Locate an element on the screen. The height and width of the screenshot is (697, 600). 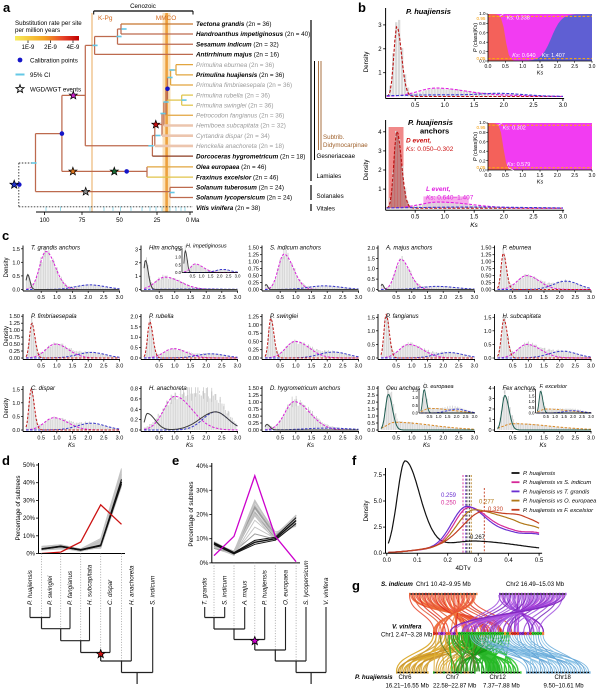
svg-text: Gesneriaceae is located at coordinates (336, 156).